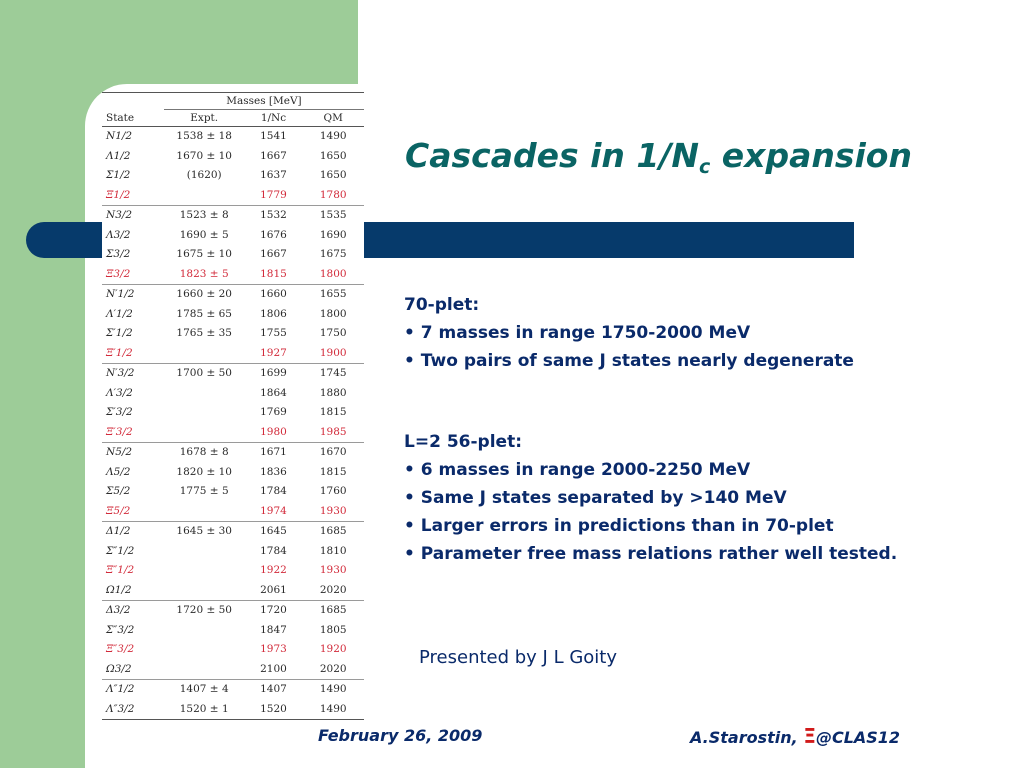 The width and height of the screenshot is (1024, 768). I want to click on cell-state: Ξ1/2, so click(118, 194).